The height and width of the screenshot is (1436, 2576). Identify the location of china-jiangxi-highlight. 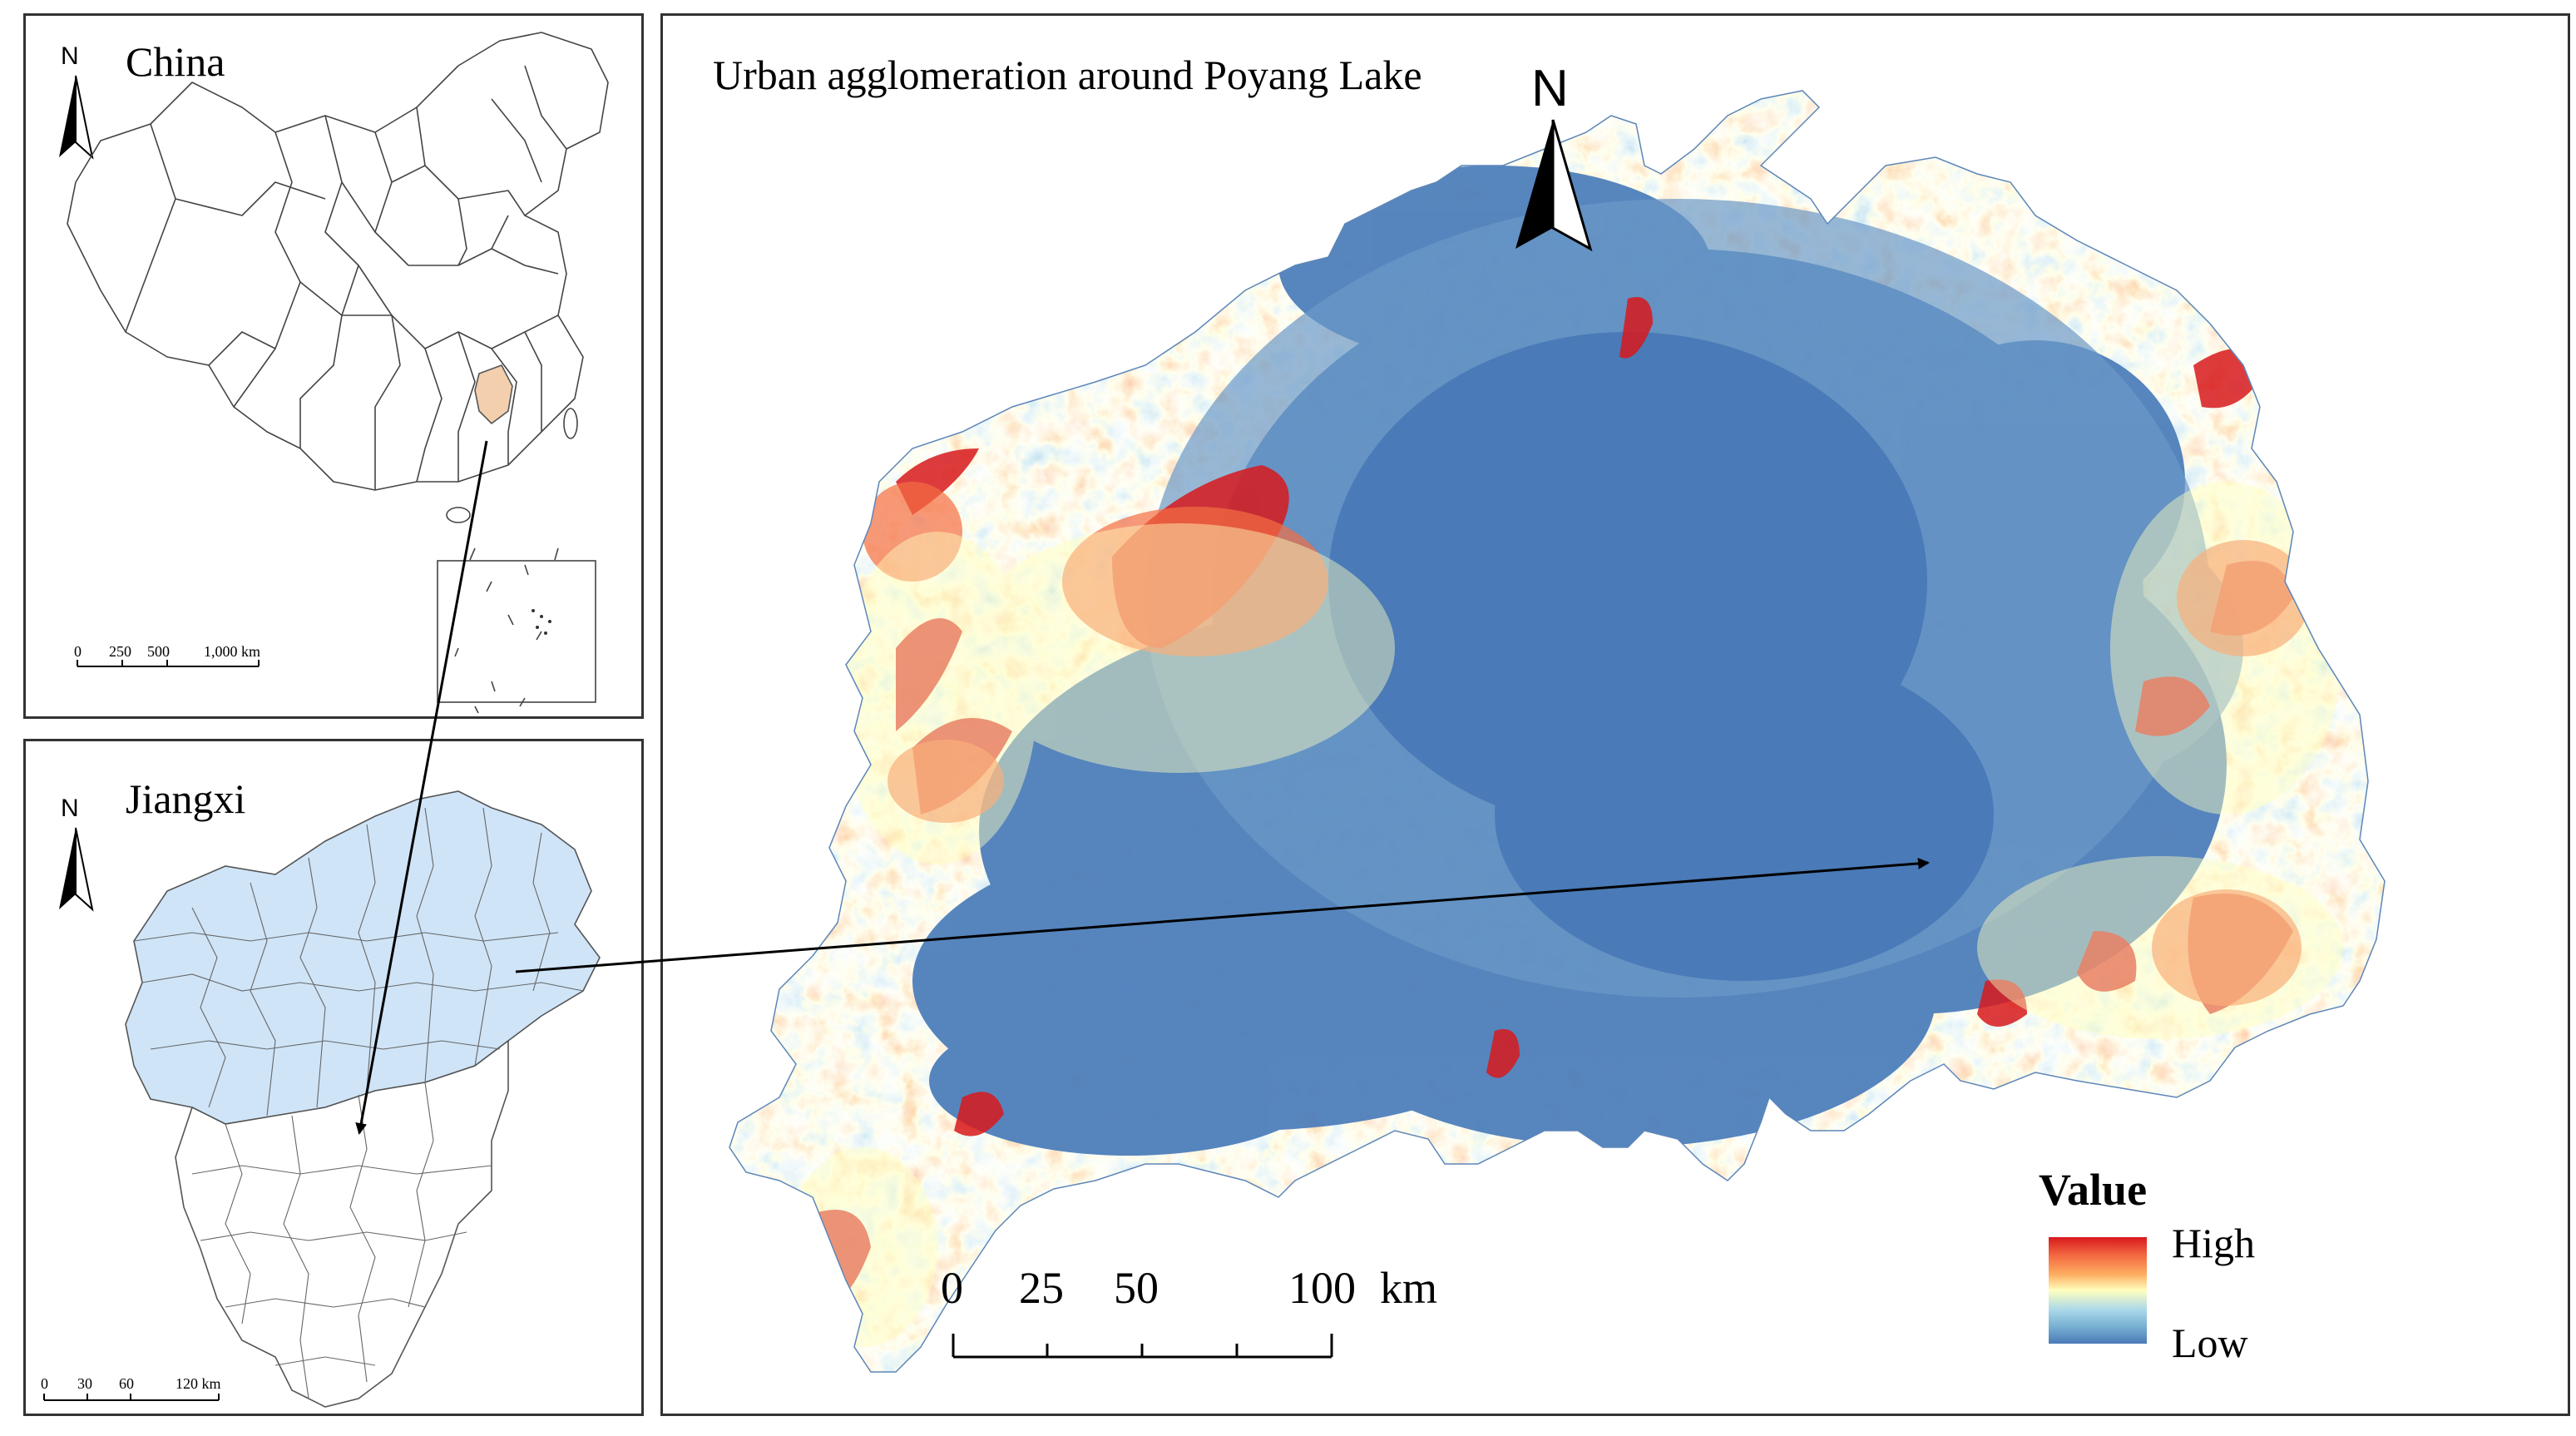
(494, 395).